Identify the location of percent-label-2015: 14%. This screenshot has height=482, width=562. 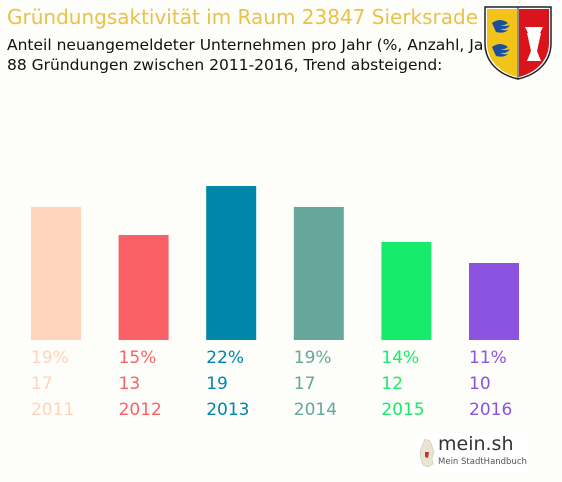
(400, 358).